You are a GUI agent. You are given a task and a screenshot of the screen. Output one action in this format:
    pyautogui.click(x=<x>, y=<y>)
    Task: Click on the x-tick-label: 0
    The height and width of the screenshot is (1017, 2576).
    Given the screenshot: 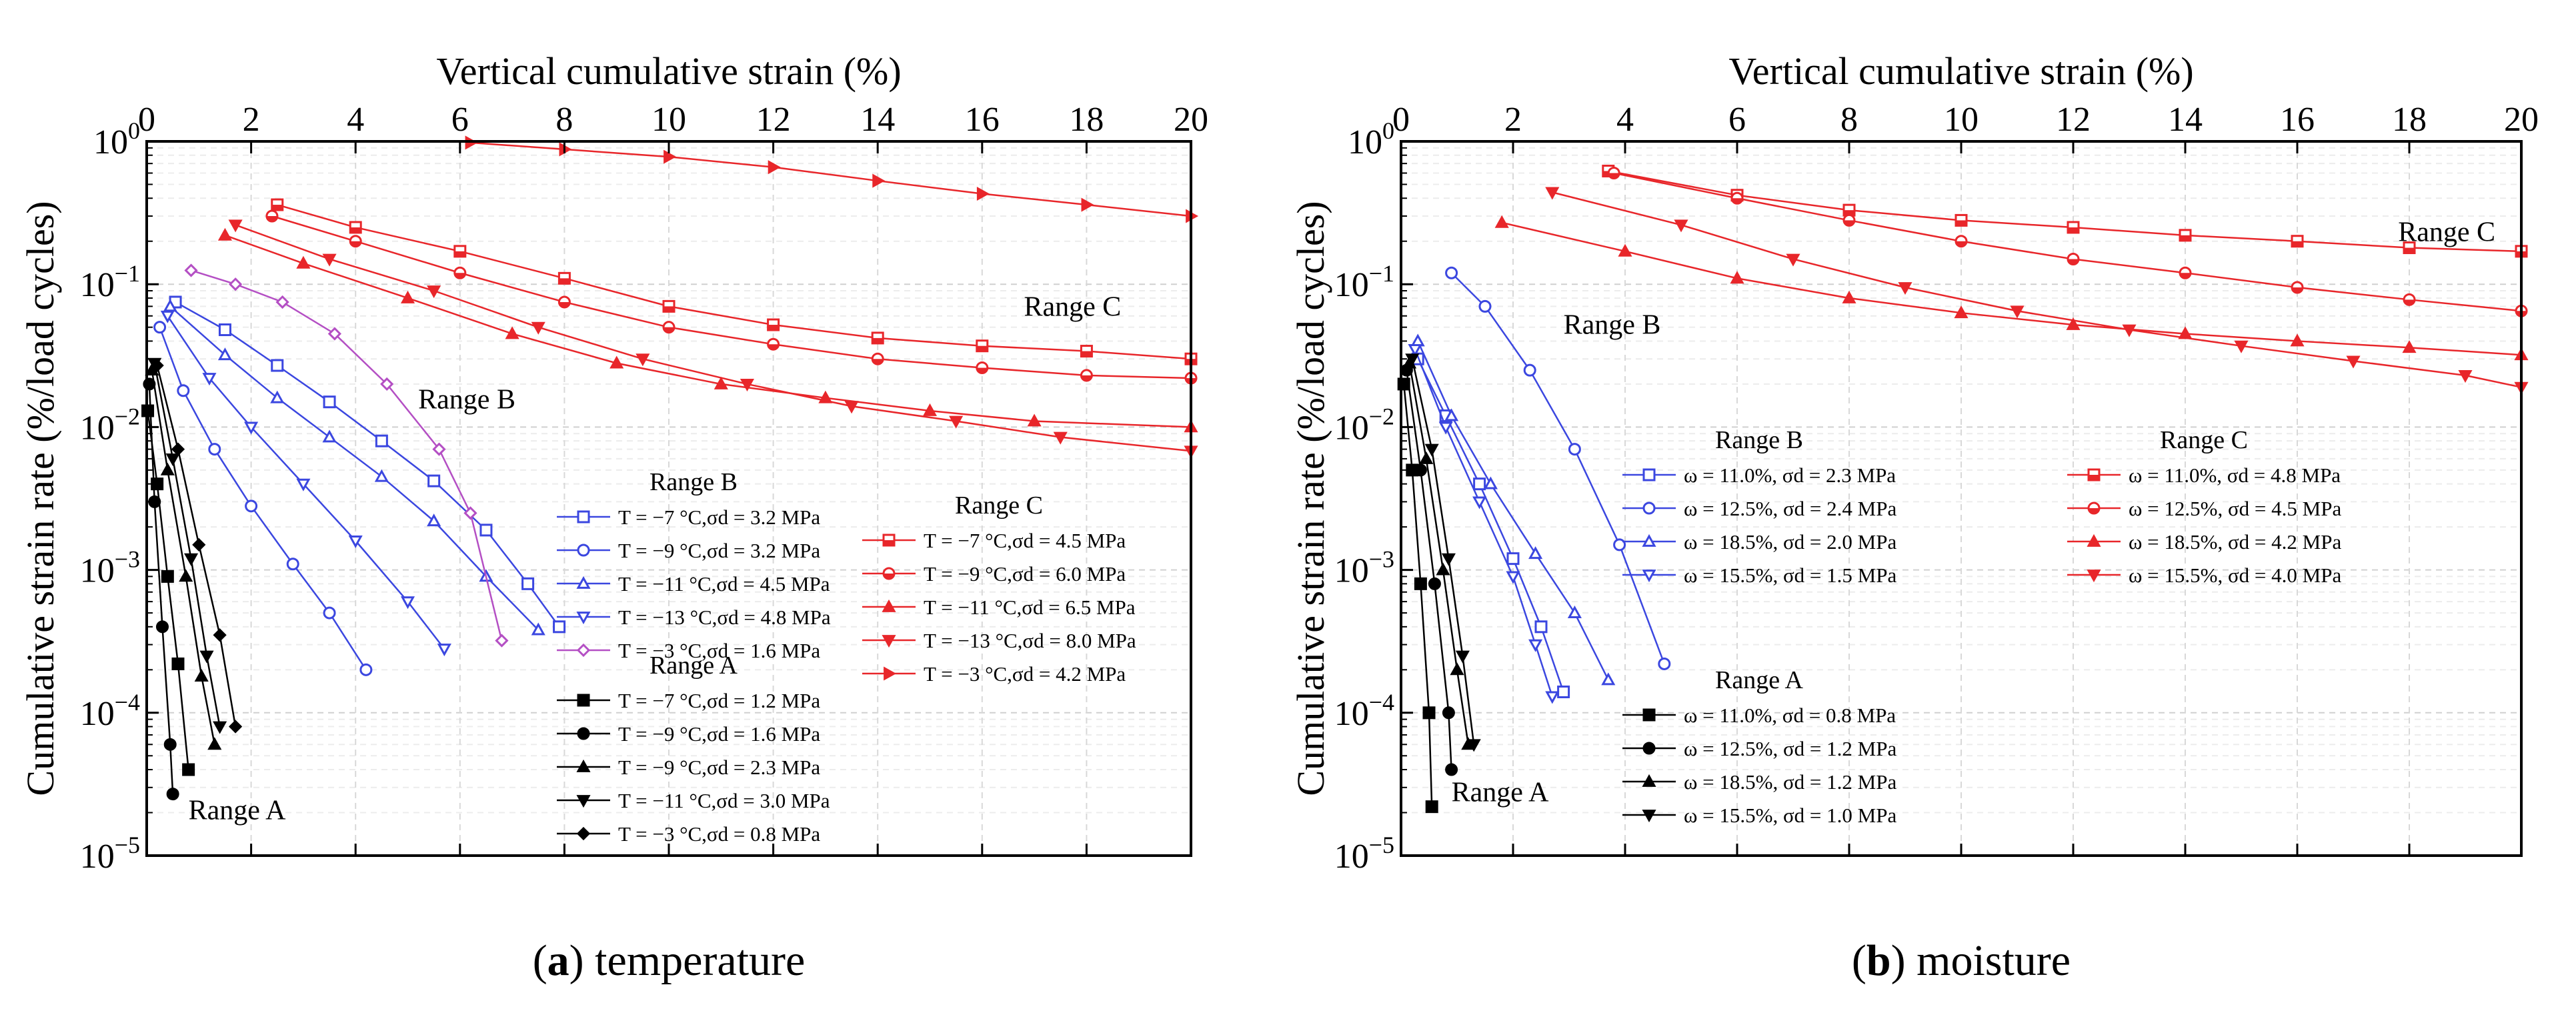 What is the action you would take?
    pyautogui.click(x=146, y=120)
    